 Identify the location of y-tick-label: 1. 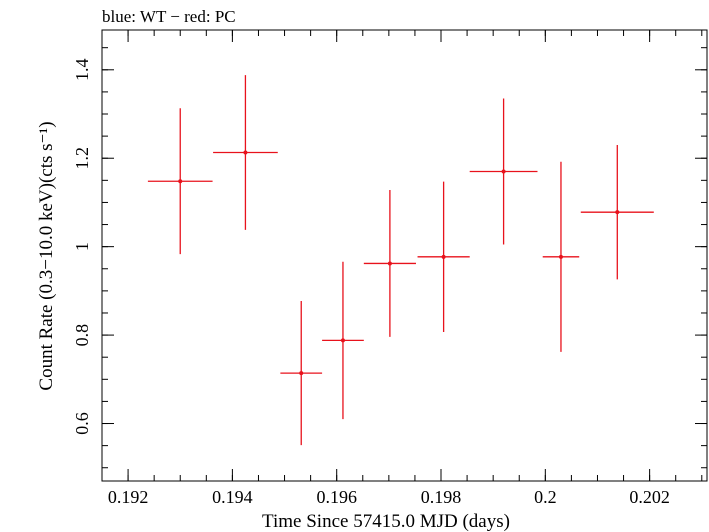
(82, 246).